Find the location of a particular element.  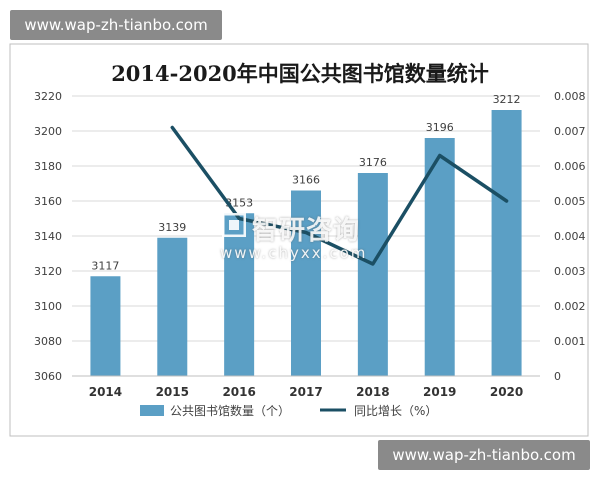

legend-line-label: 同比增长（%） is located at coordinates (395, 411).